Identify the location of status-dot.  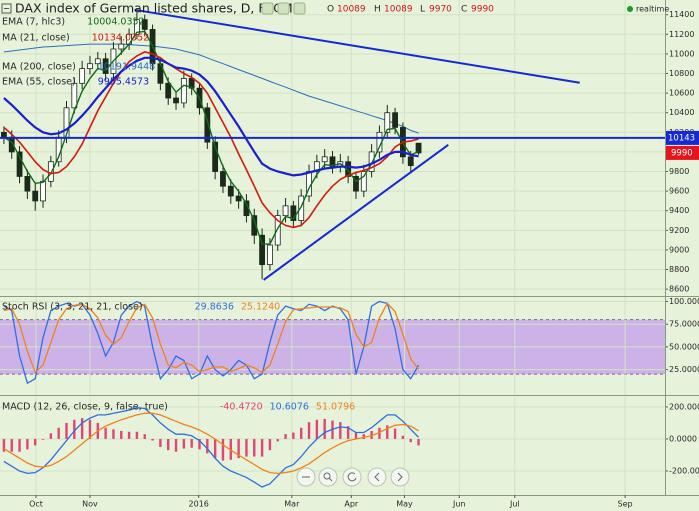
(630, 9).